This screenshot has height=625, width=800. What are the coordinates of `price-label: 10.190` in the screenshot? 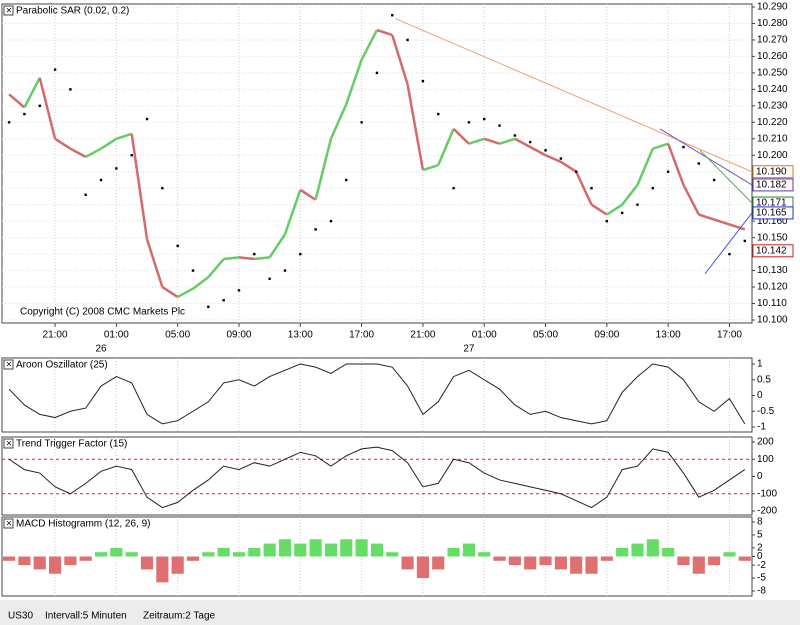 It's located at (771, 171).